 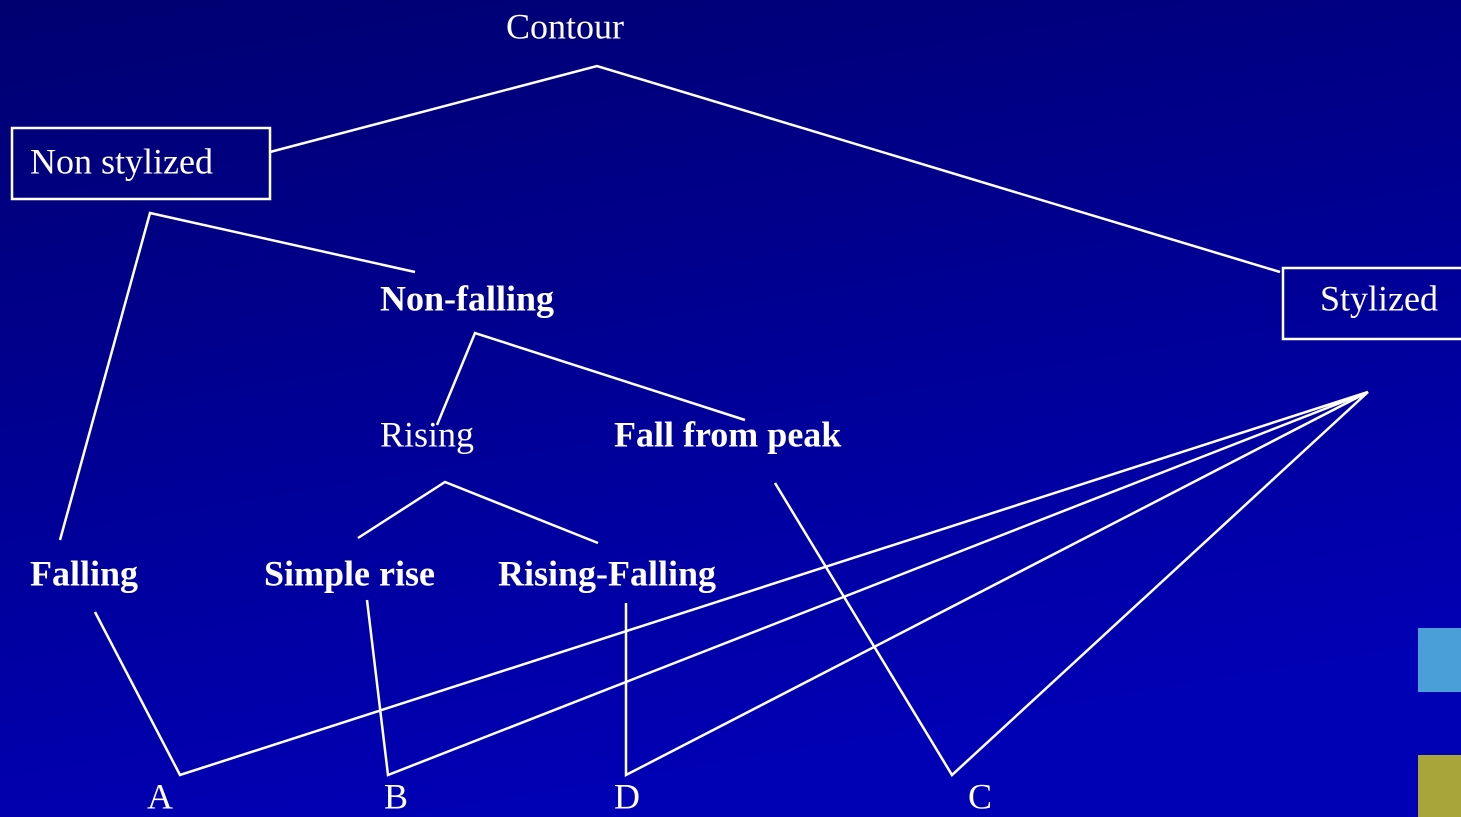 I want to click on node-label: Rising-Falling, so click(x=607, y=573).